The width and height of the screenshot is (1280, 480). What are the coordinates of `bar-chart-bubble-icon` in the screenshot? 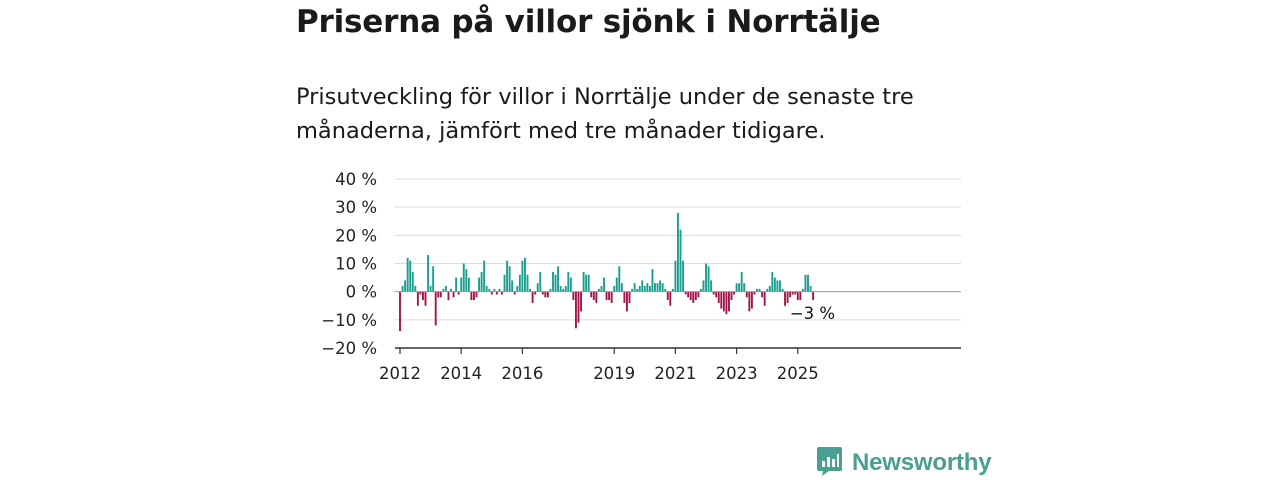 It's located at (829, 463).